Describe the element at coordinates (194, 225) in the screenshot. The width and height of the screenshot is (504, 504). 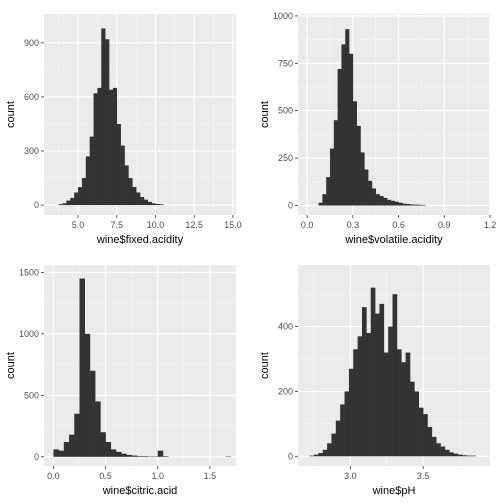
I see `x-tick-label: 12.5` at that location.